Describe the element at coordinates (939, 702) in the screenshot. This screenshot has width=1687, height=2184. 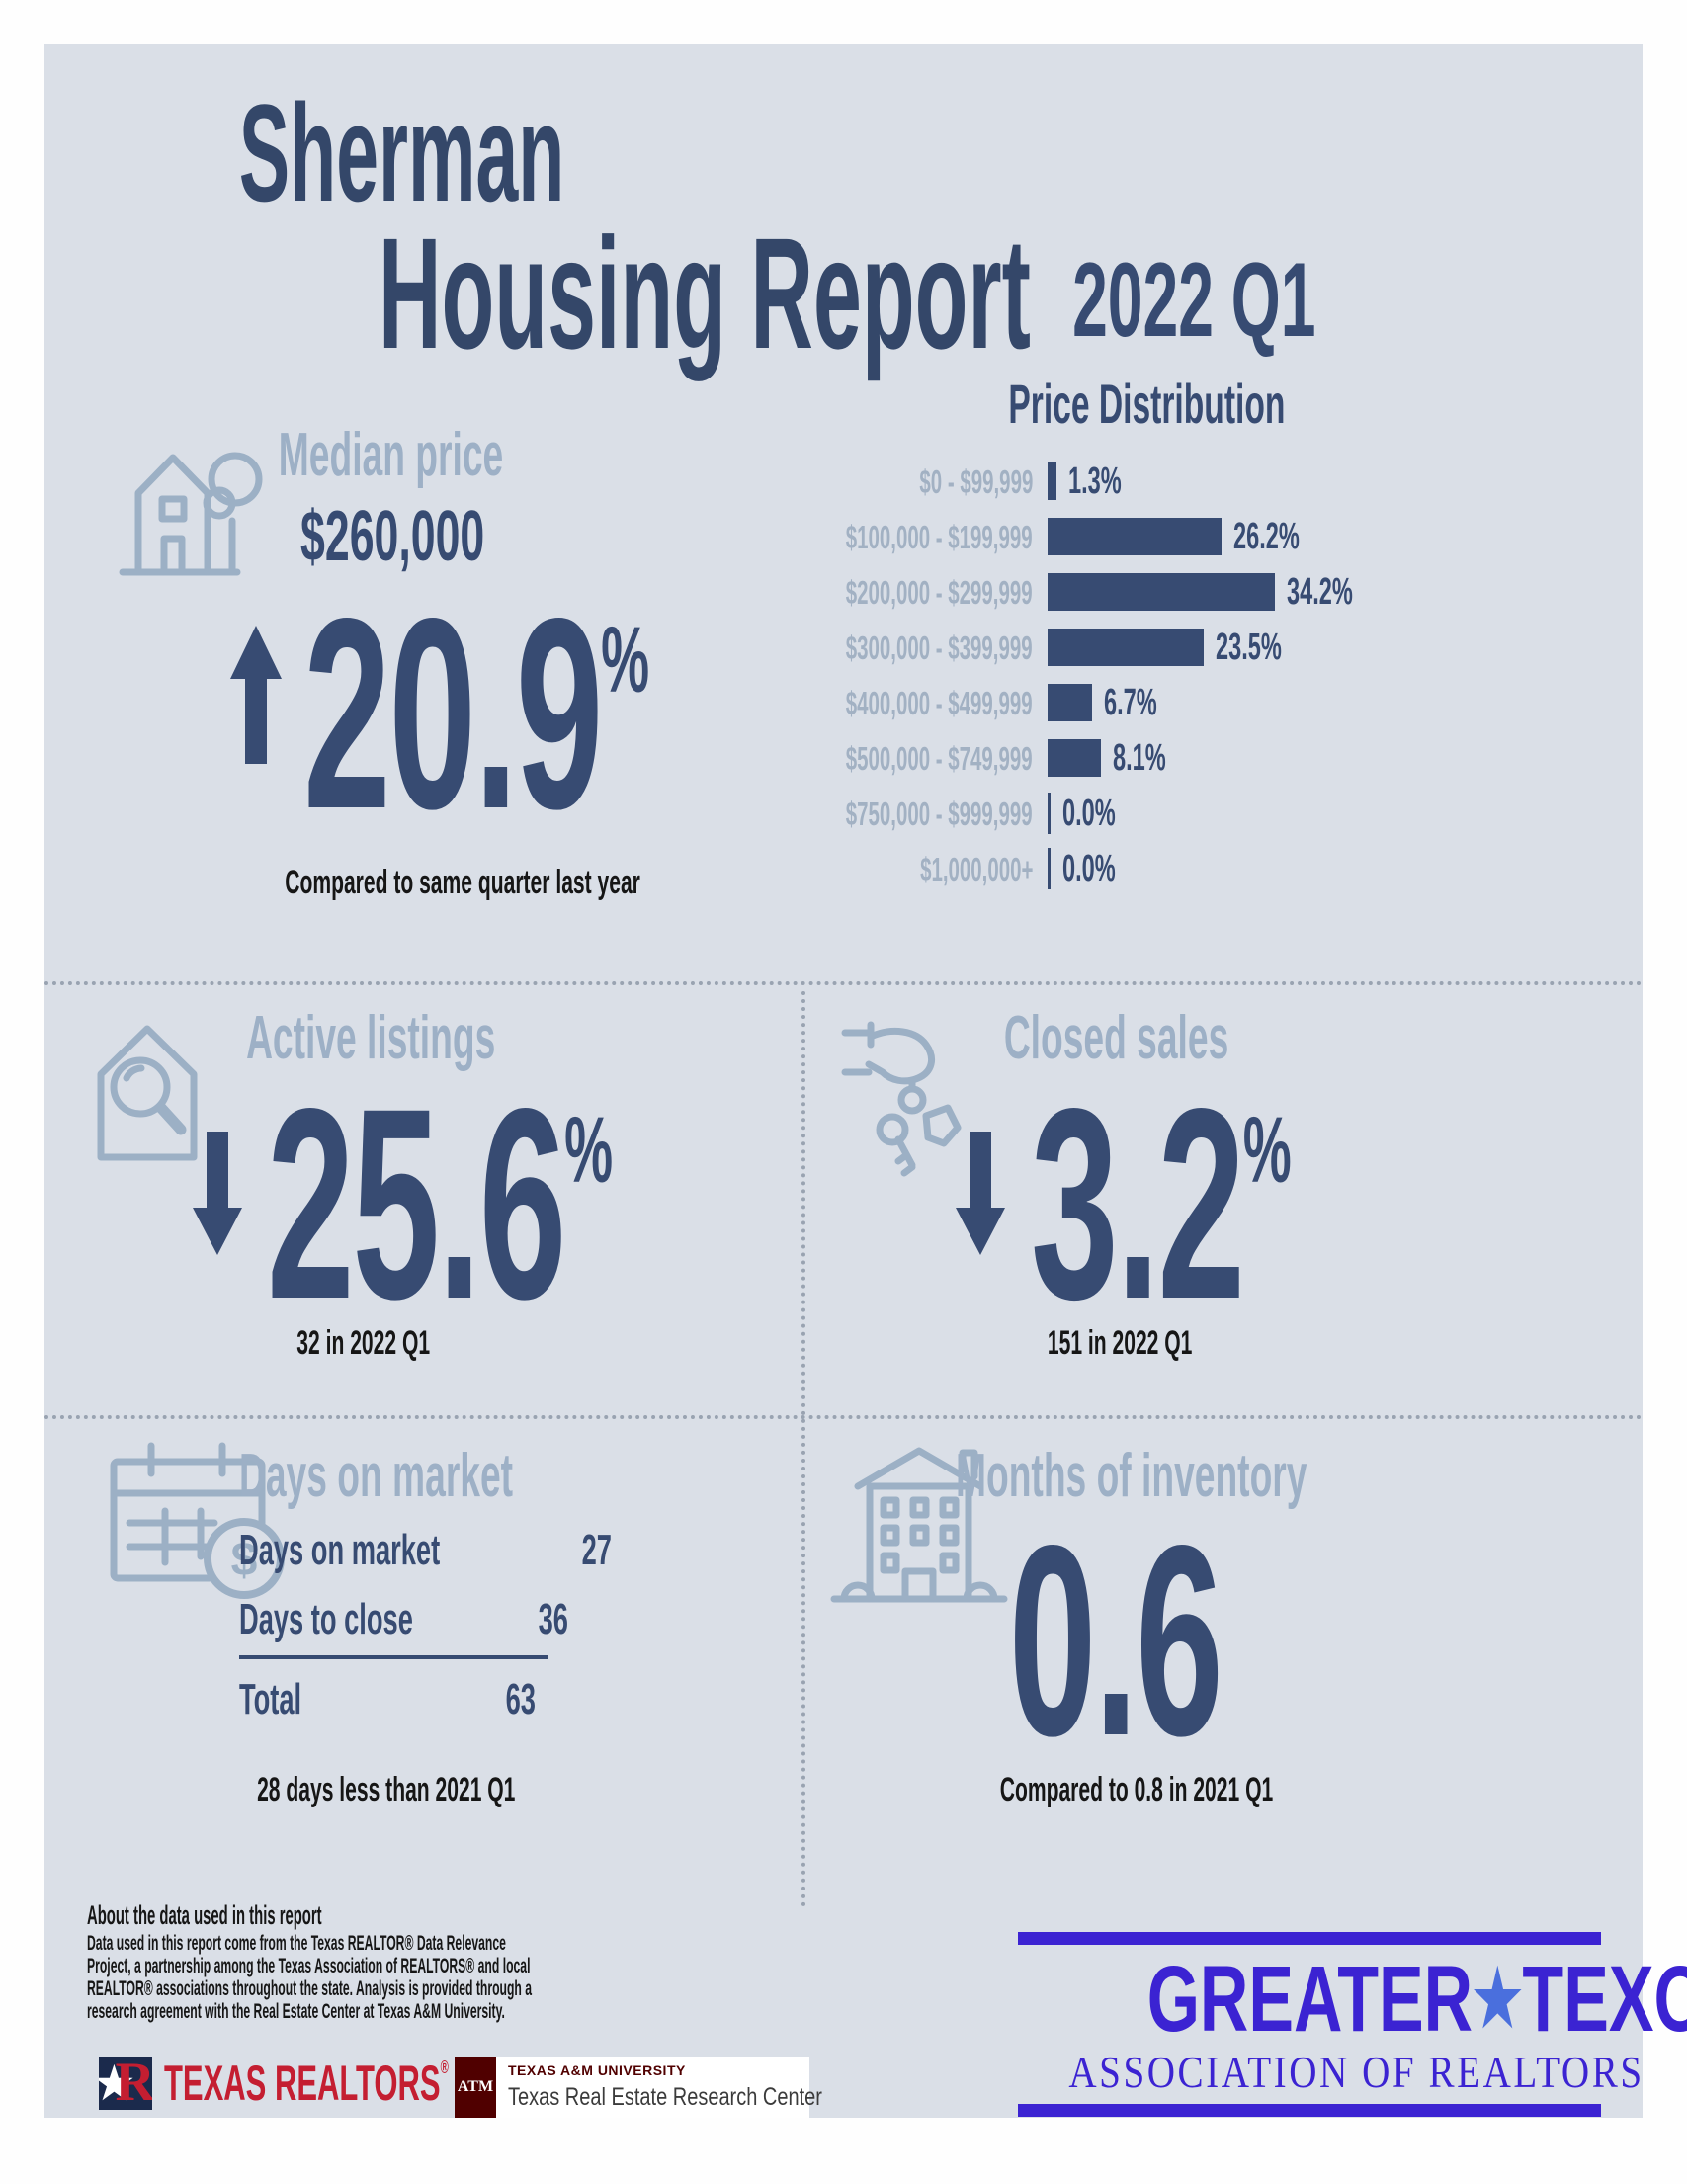
I see `price-range-label: $400,000 - $499,999` at that location.